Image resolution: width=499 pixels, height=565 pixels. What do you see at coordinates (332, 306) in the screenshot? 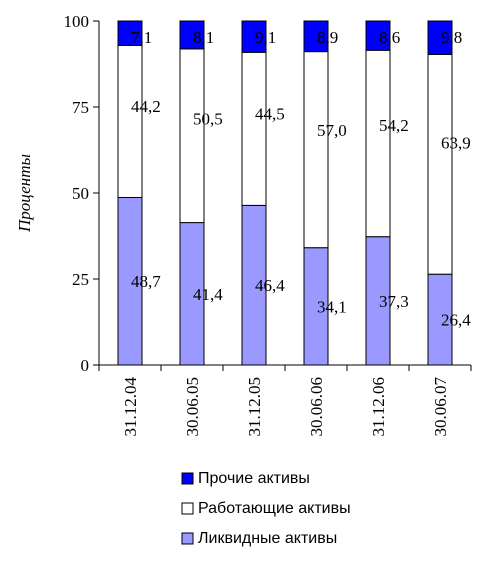
I see `data-label: 34,1` at bounding box center [332, 306].